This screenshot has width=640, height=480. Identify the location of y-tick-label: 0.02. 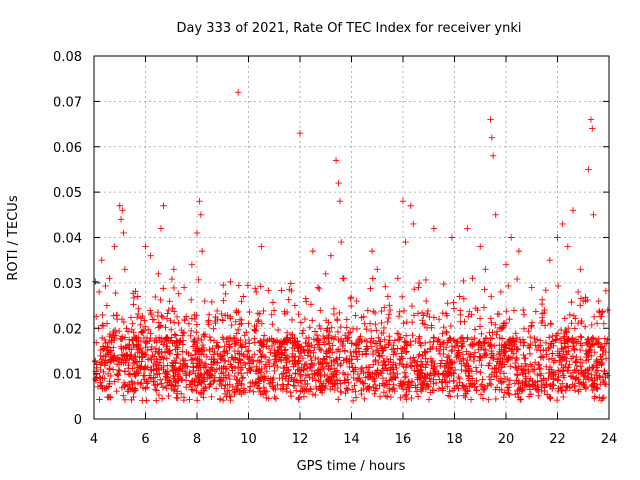
(67, 329).